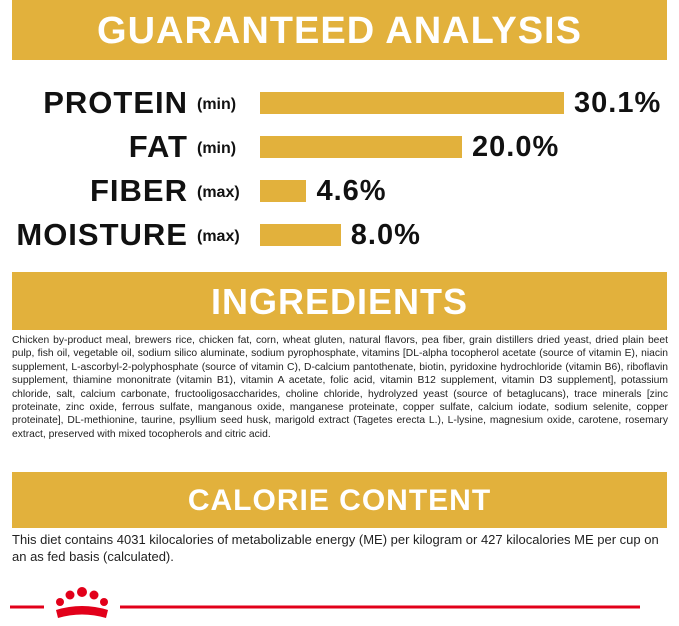  What do you see at coordinates (351, 191) in the screenshot?
I see `nutrient-value: 4.6%` at bounding box center [351, 191].